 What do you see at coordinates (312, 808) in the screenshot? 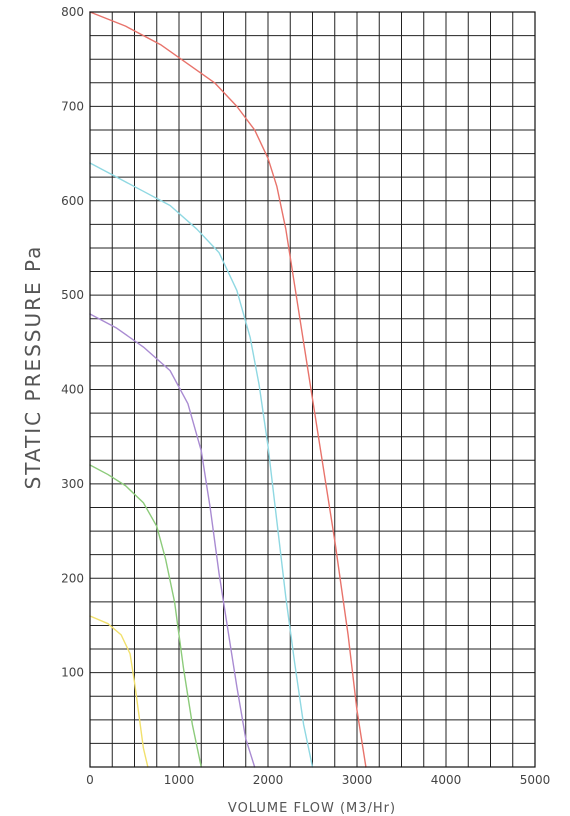
I see `x-axis-title: VOLUME FLOW (M3/Hr)` at bounding box center [312, 808].